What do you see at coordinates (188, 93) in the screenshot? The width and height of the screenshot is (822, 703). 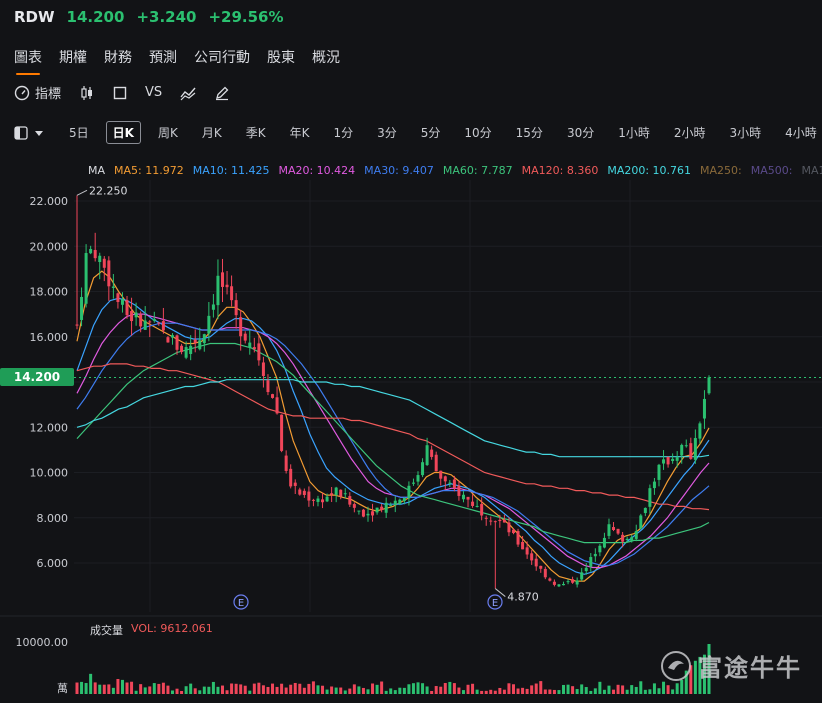 I see `chart-style-button` at bounding box center [188, 93].